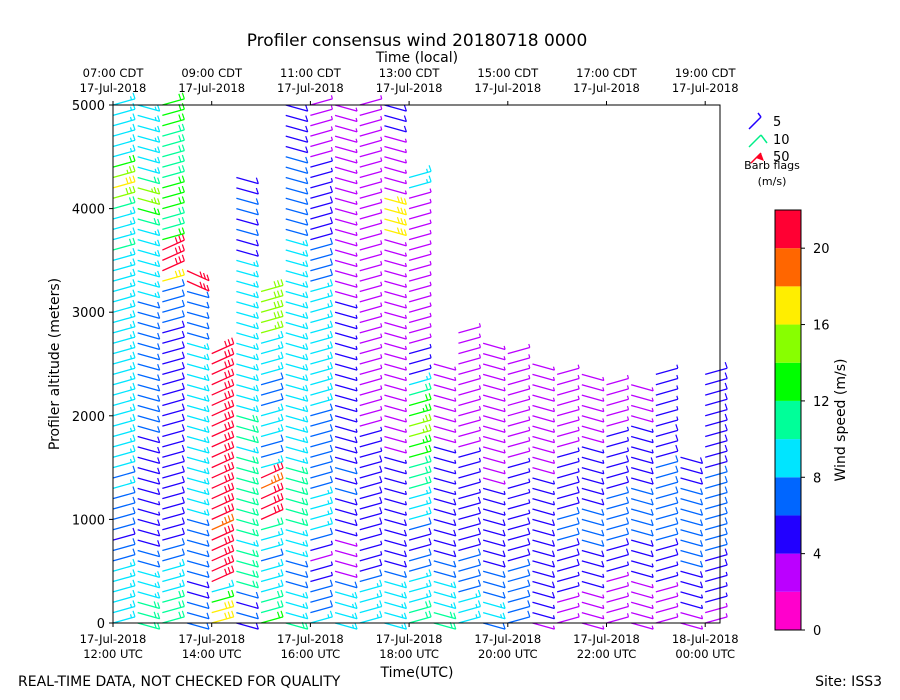 This screenshot has width=900, height=700. Describe the element at coordinates (507, 639) in the screenshot. I see `x-tick-label-date: 17-Jul-2018` at that location.